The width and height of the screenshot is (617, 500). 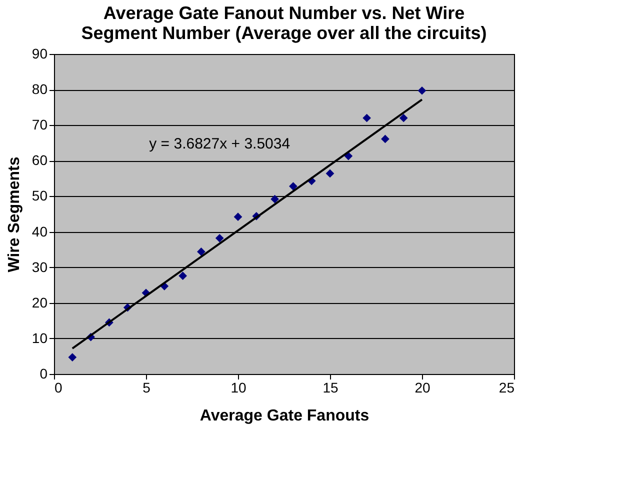 I want to click on y-axis-title: Wire Segments, so click(x=14, y=214).